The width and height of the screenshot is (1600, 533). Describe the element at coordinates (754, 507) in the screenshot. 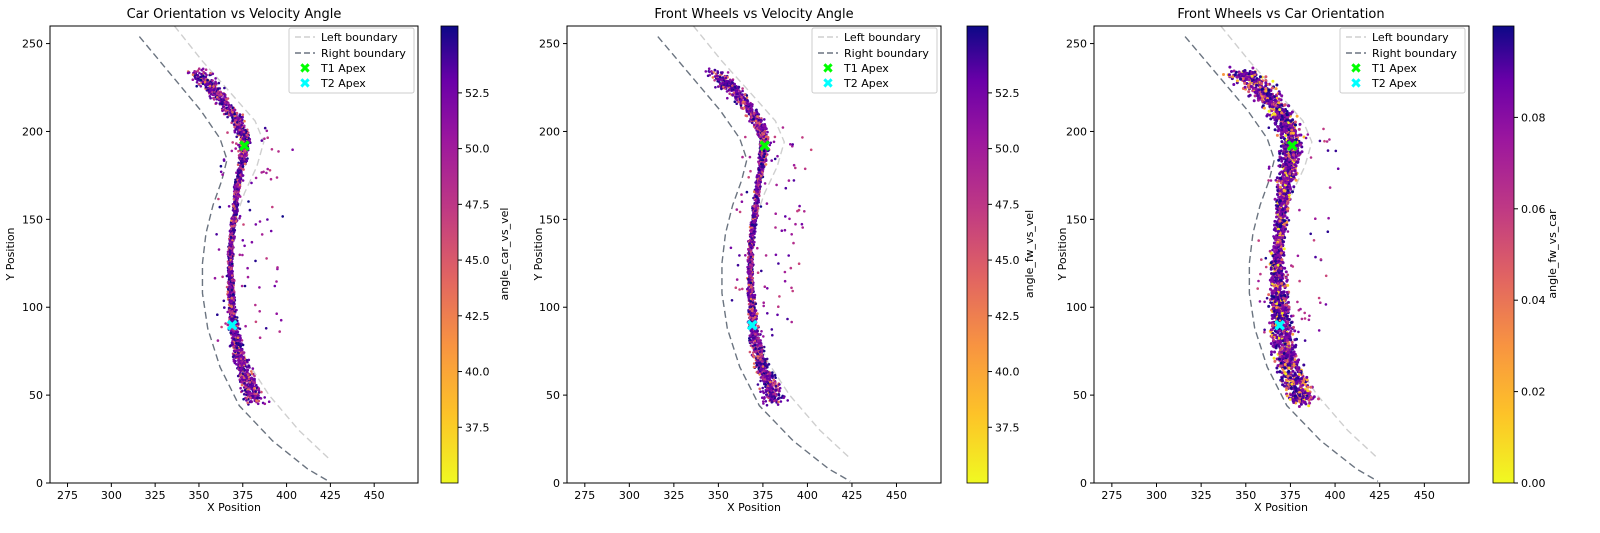

I see `x-axis-label: X Position` at that location.